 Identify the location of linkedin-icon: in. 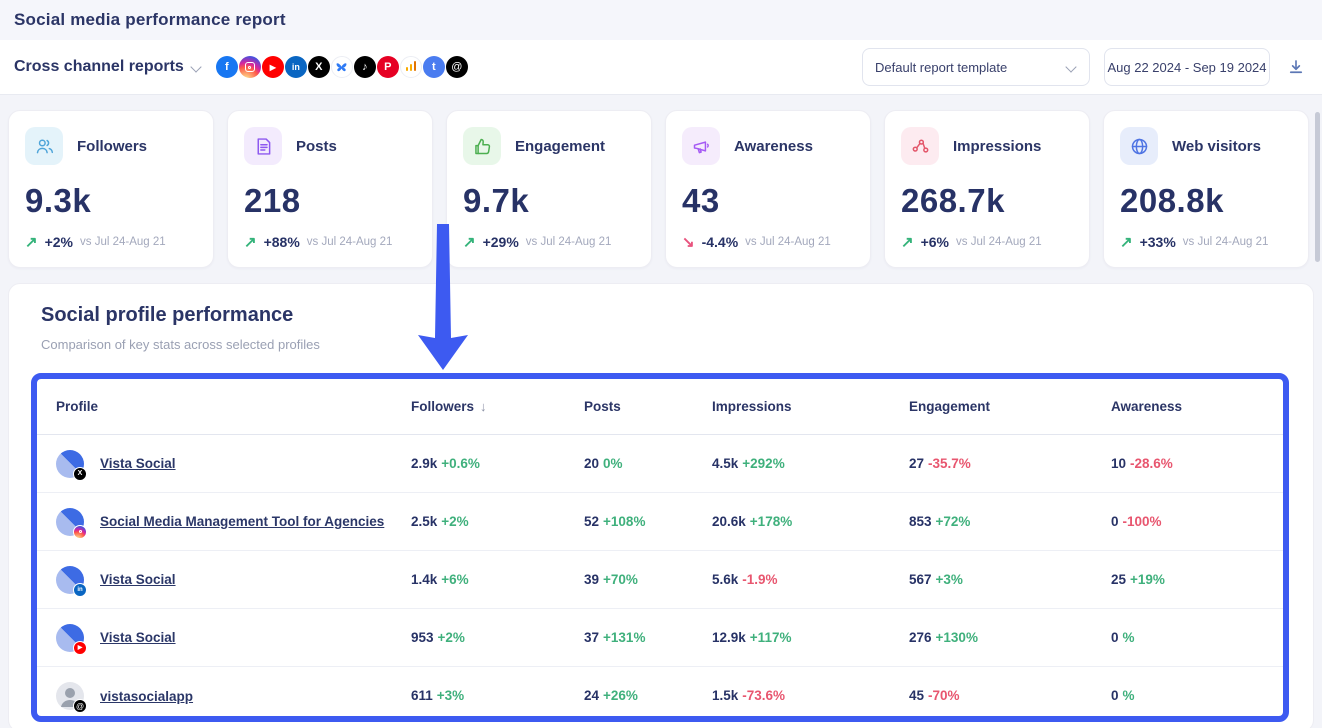
(295, 67).